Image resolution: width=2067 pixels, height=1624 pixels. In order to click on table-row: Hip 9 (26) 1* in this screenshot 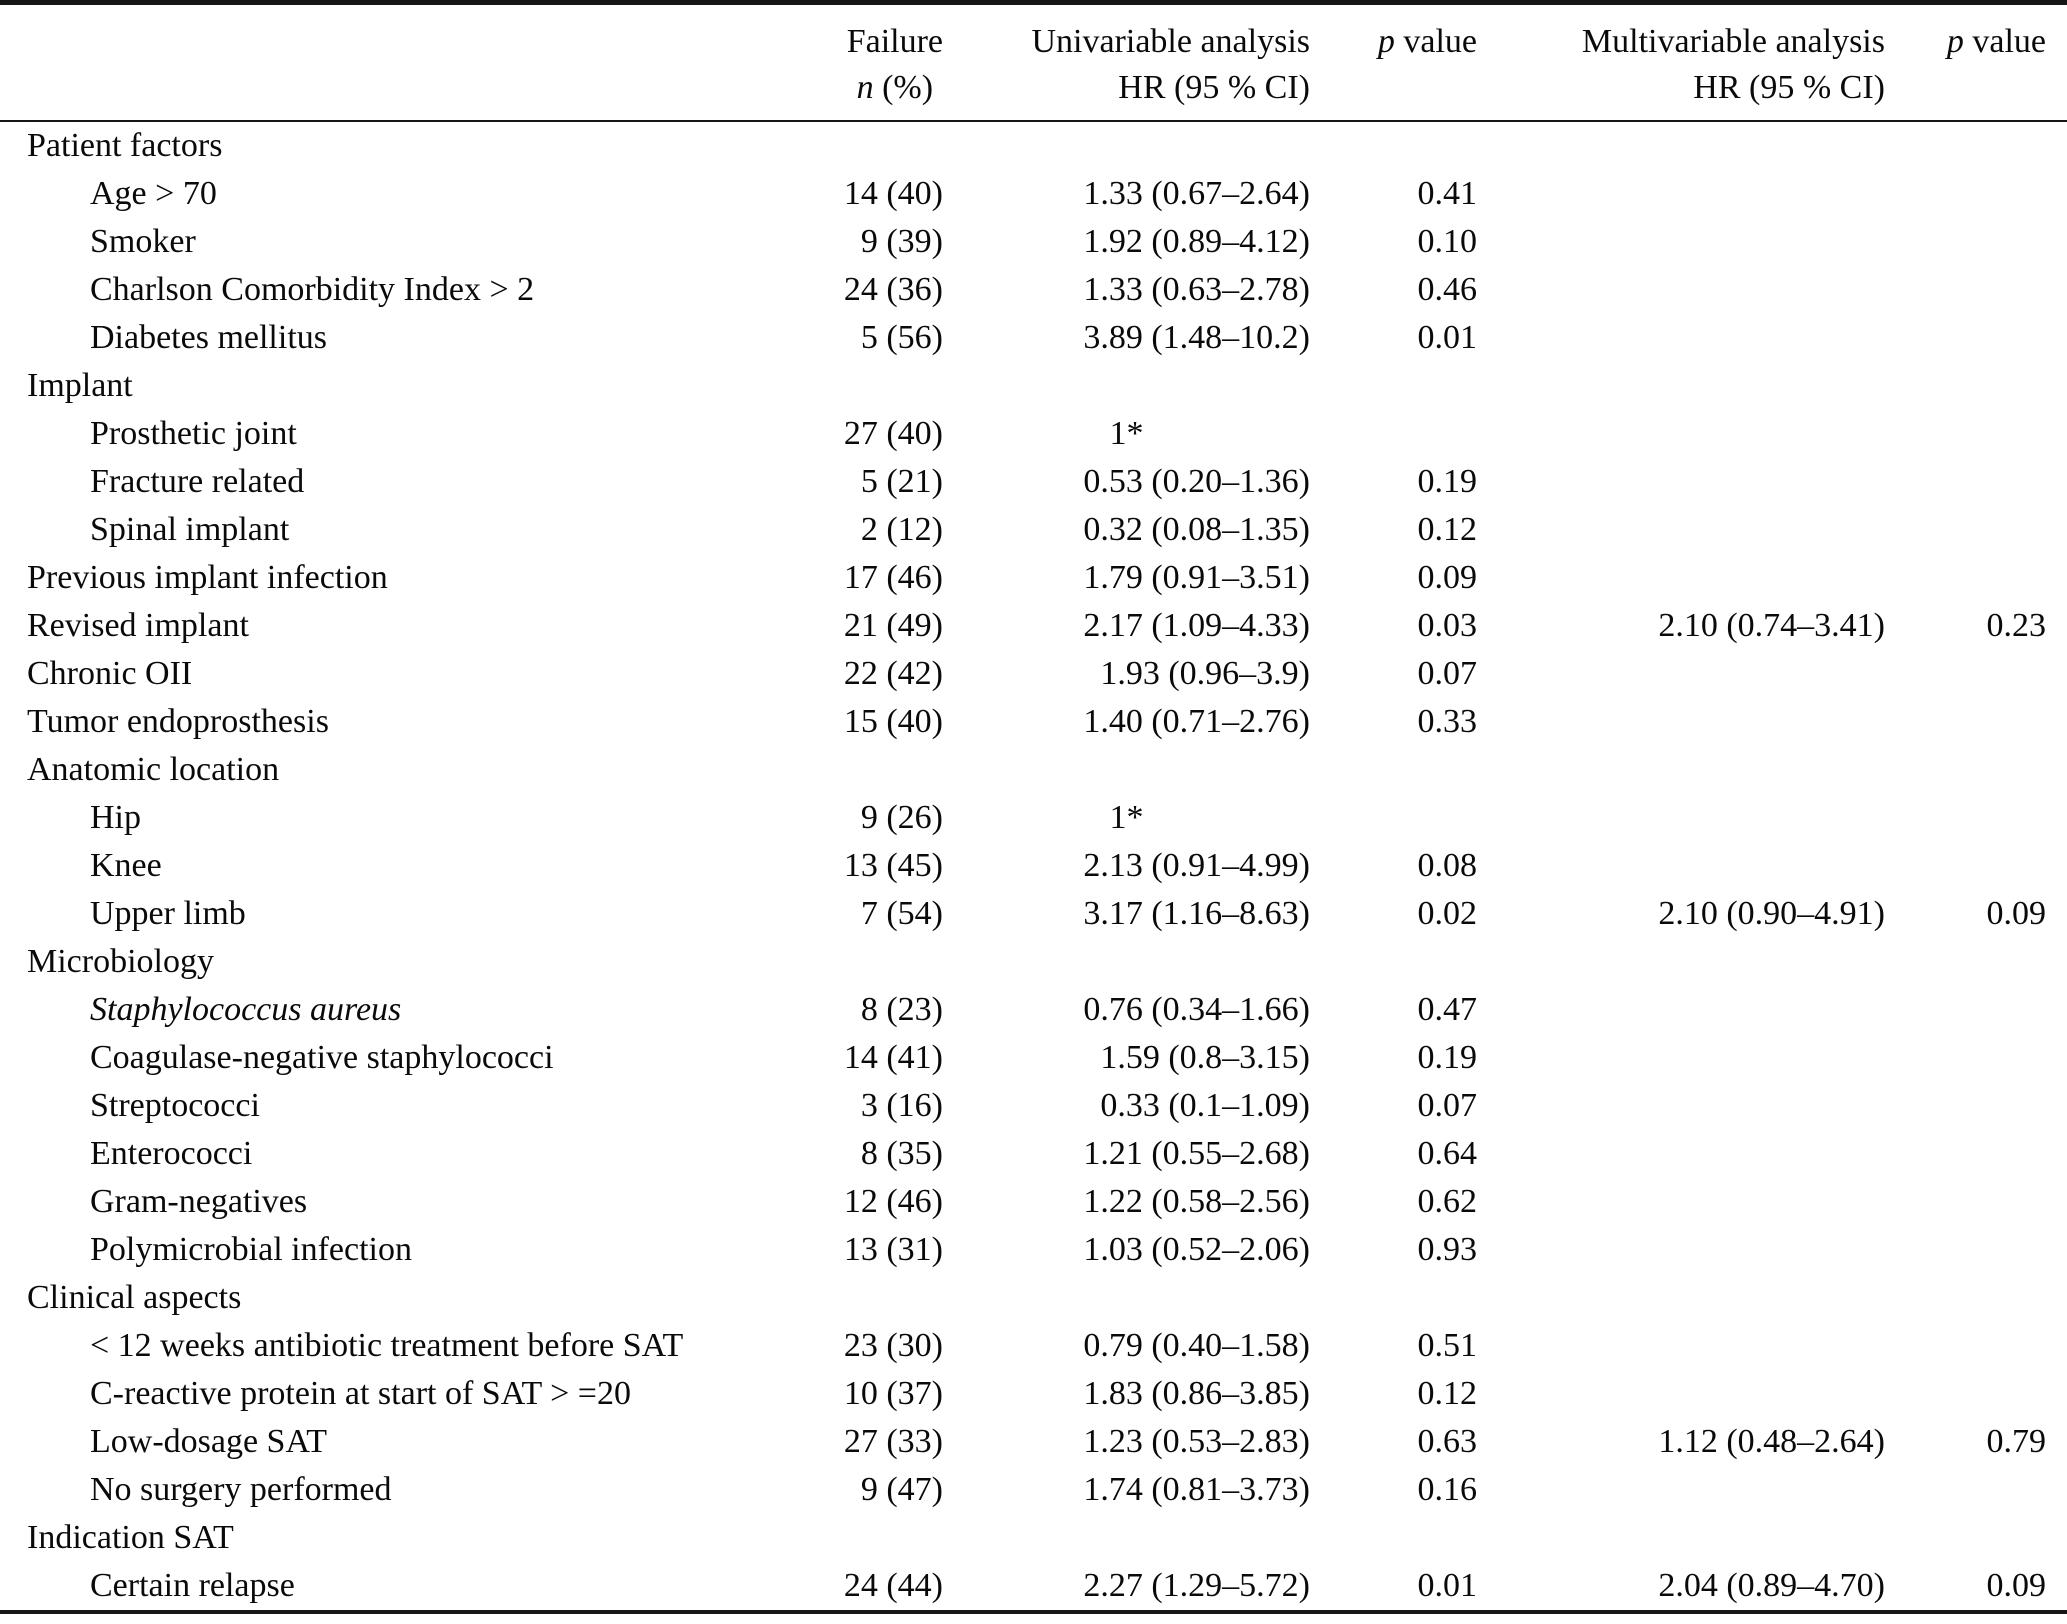, I will do `click(1033, 818)`.